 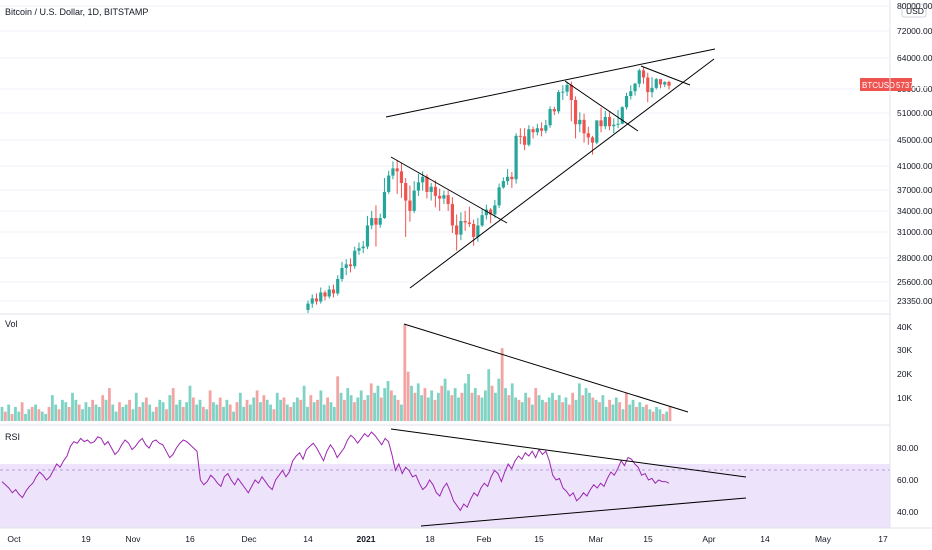 I want to click on price-tick-label: 41000.00, so click(x=914, y=166).